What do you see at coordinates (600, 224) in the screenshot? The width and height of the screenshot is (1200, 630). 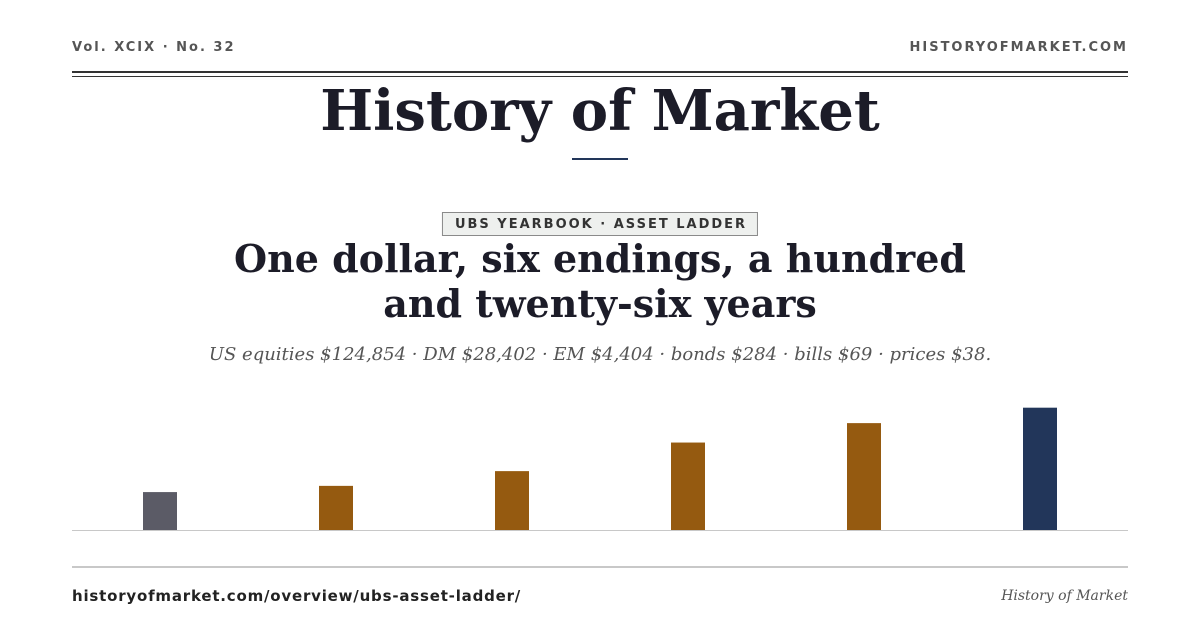 I see `kicker: UBS YEARBOOK · ASSET LADDER` at bounding box center [600, 224].